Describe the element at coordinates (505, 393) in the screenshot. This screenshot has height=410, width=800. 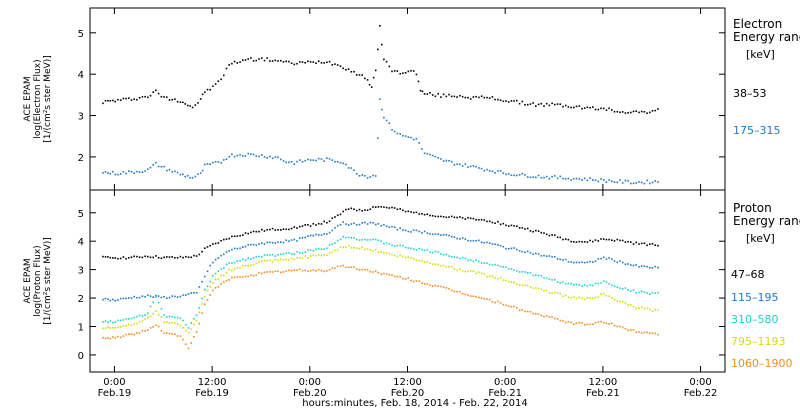
I see `x-tick-label-date: Feb.21` at that location.